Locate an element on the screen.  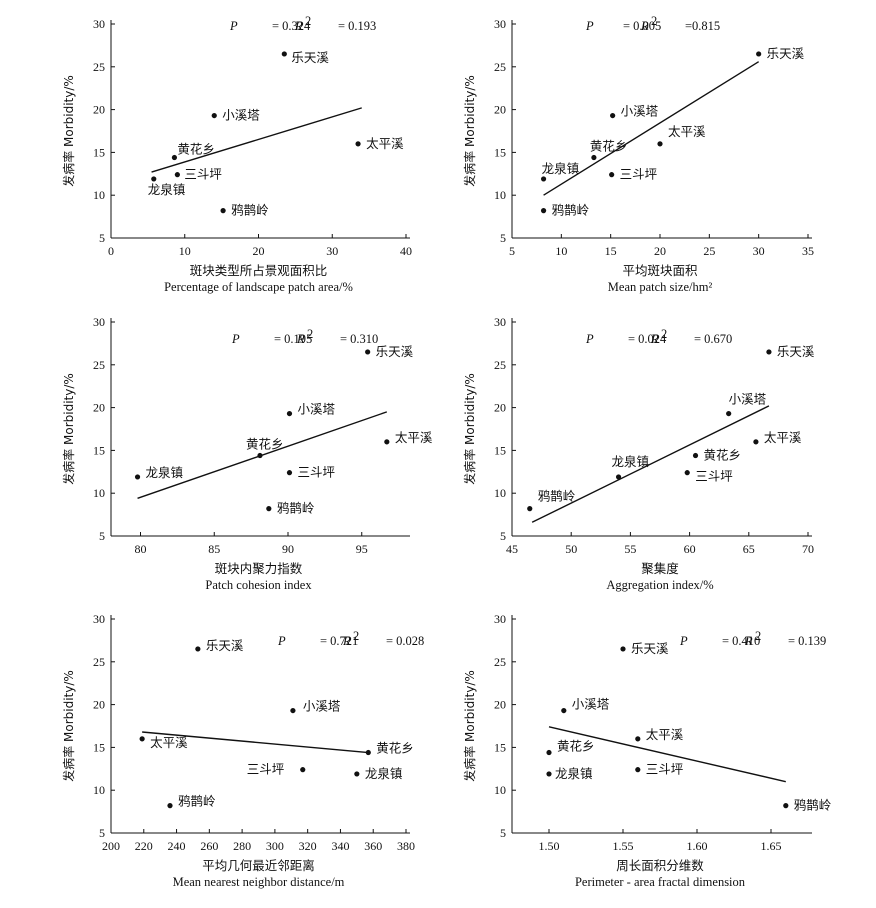
p-value: = 0.195 is located at coordinates (293, 339).